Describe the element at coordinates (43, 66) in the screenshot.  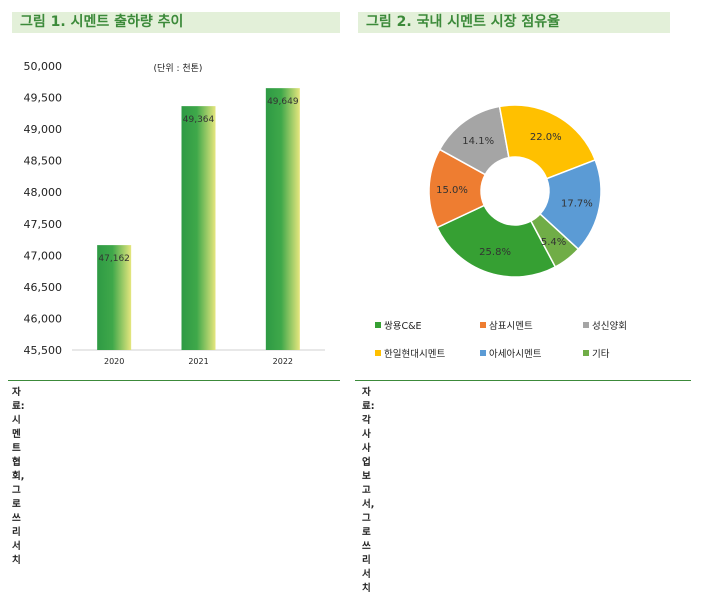
I see `y-tick-label: 50,000` at that location.